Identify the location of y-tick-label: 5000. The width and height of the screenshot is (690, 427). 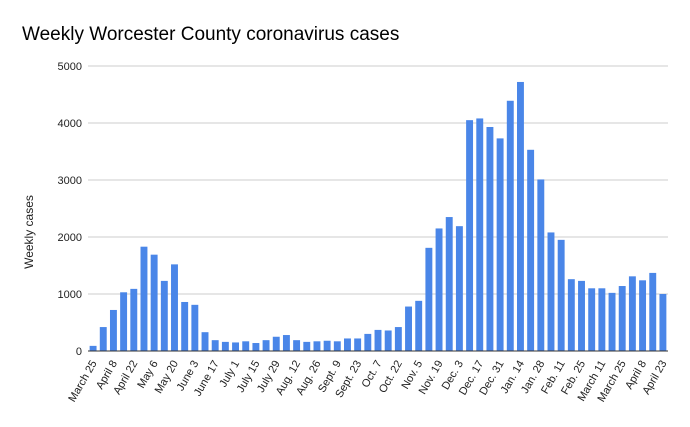
(70, 67).